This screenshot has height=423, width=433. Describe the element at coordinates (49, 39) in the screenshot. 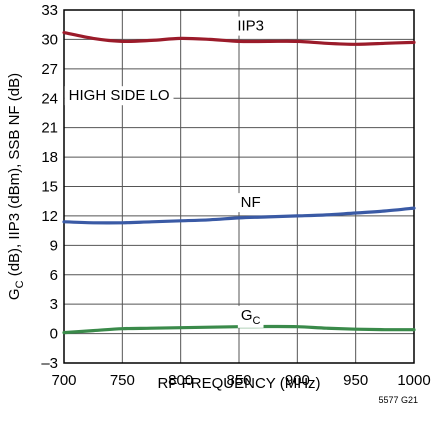

I see `y-tick-label: 30` at that location.